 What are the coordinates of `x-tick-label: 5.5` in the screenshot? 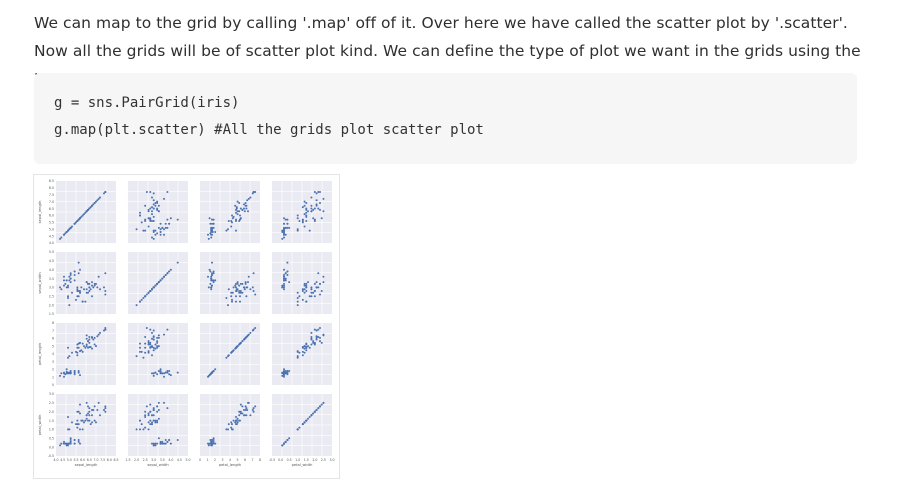 It's located at (75, 460).